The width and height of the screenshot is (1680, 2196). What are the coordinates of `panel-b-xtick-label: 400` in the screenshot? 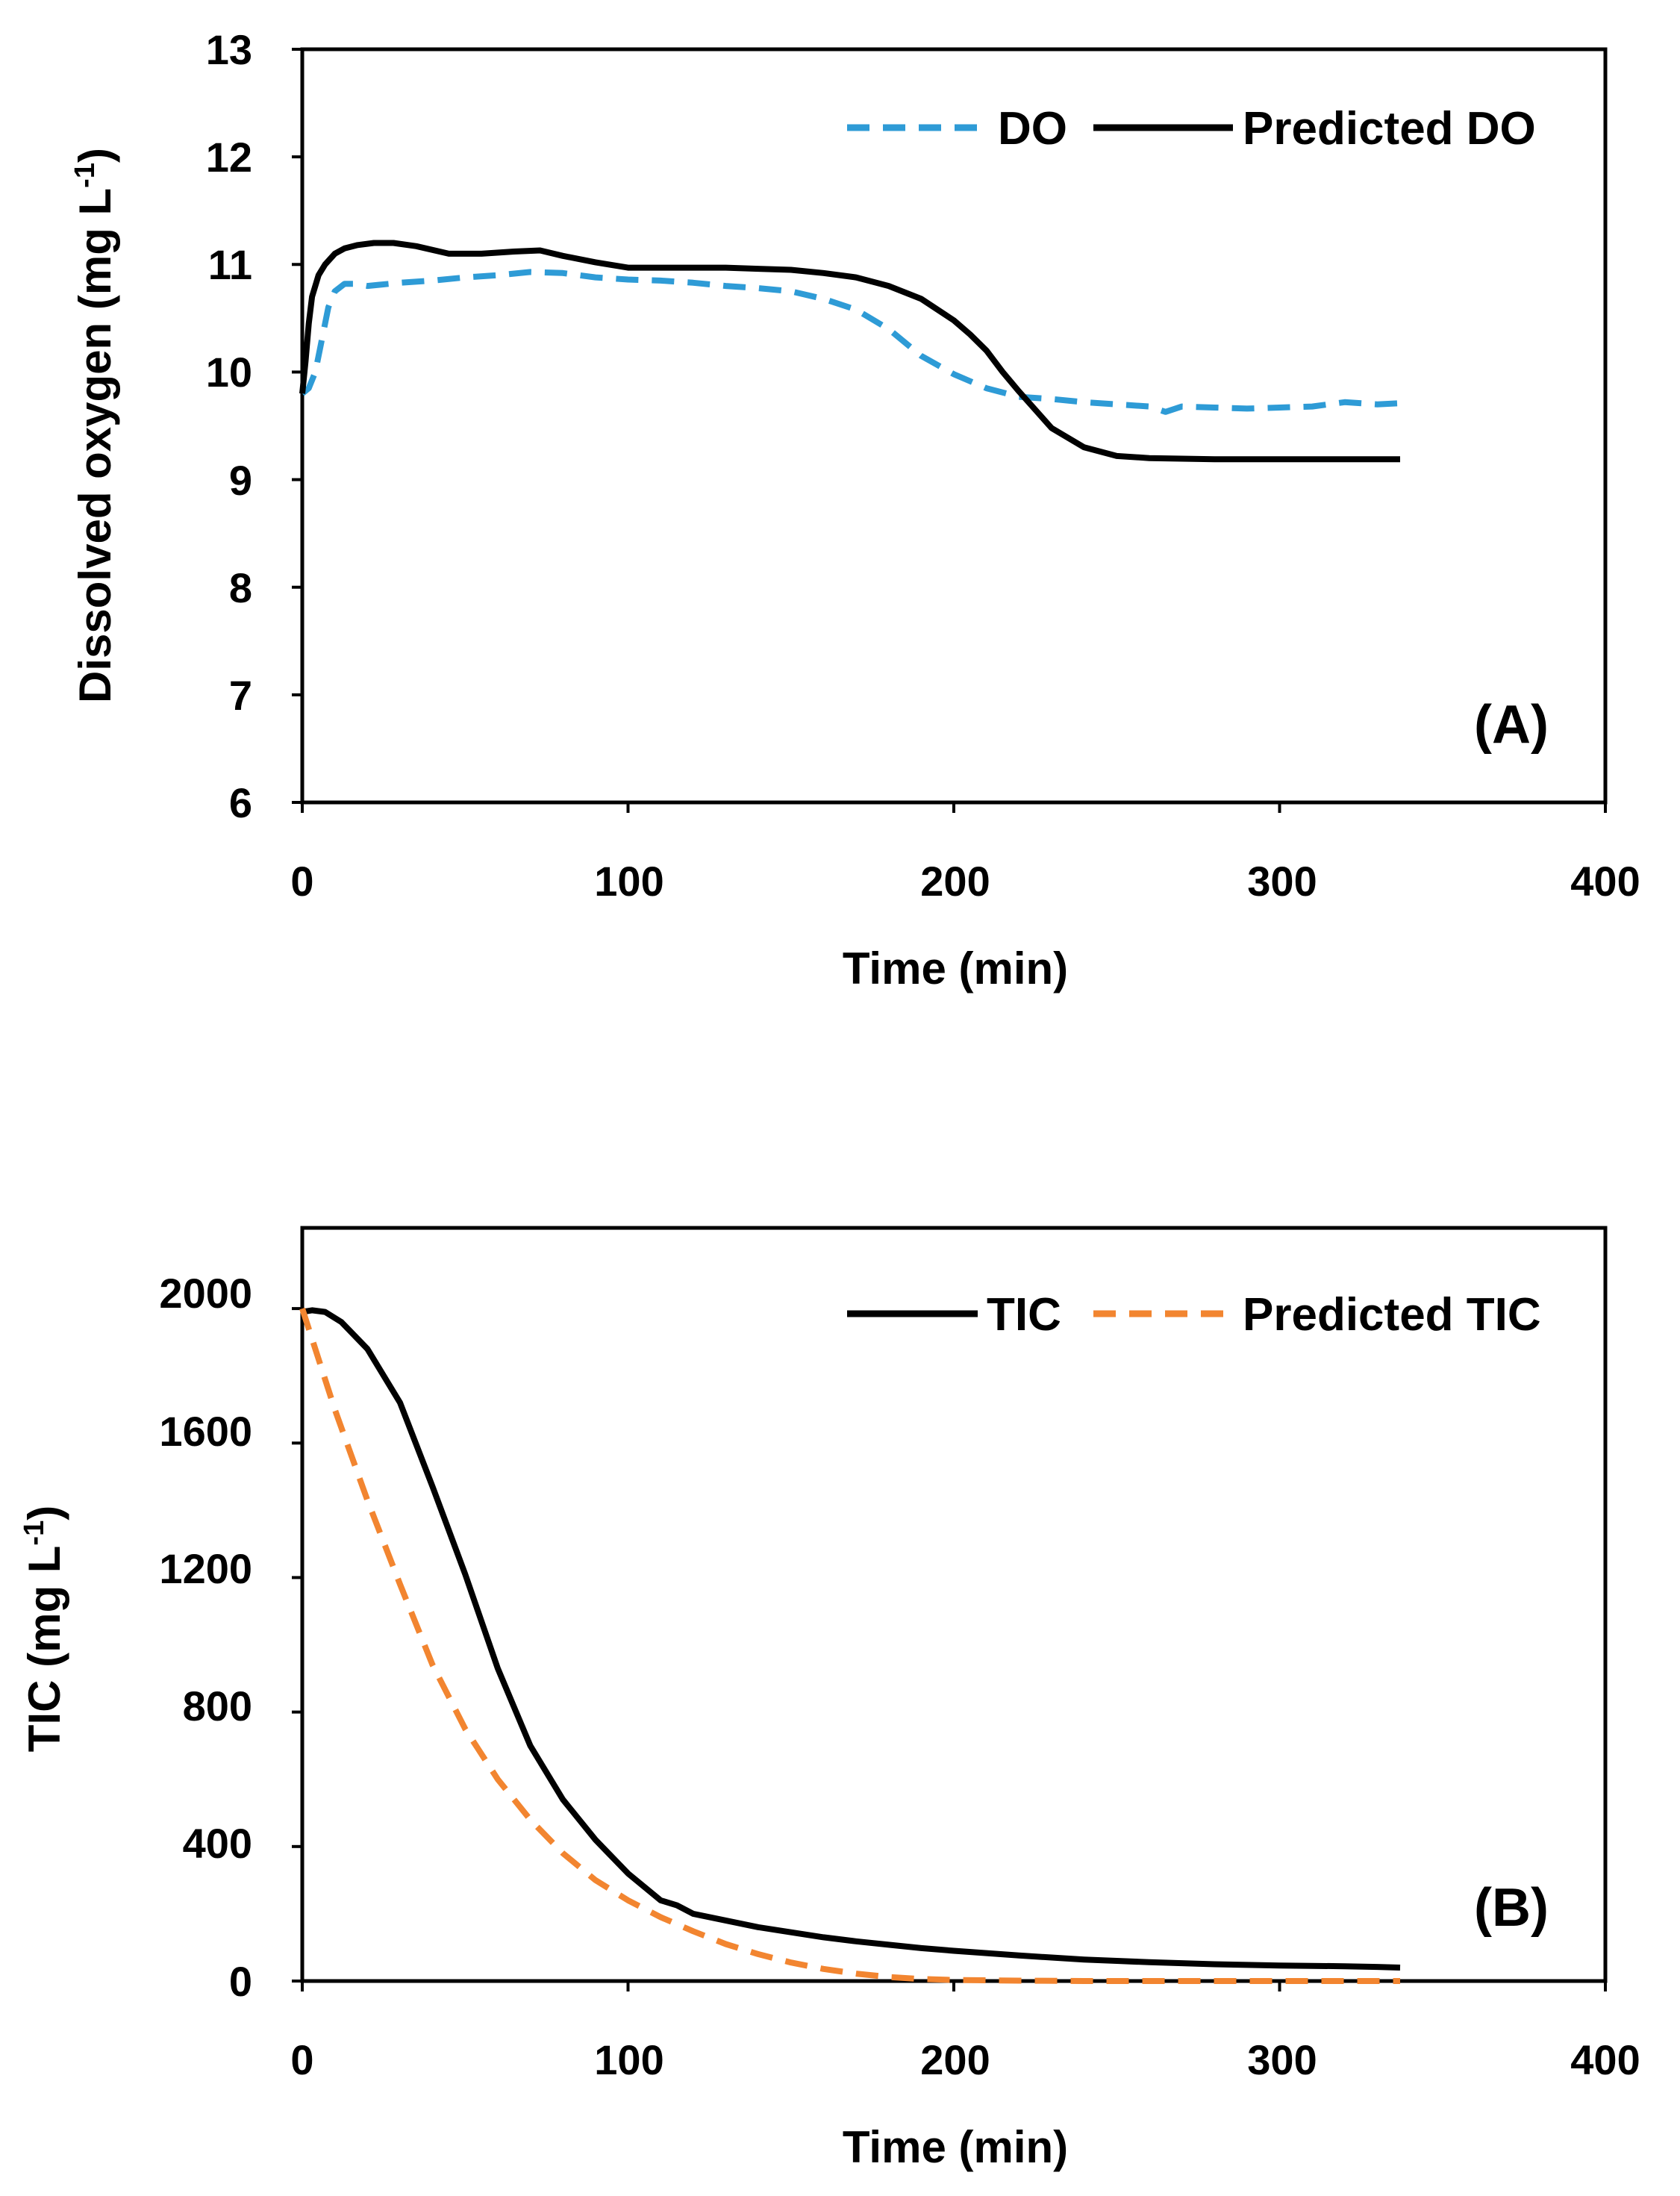 It's located at (1605, 2059).